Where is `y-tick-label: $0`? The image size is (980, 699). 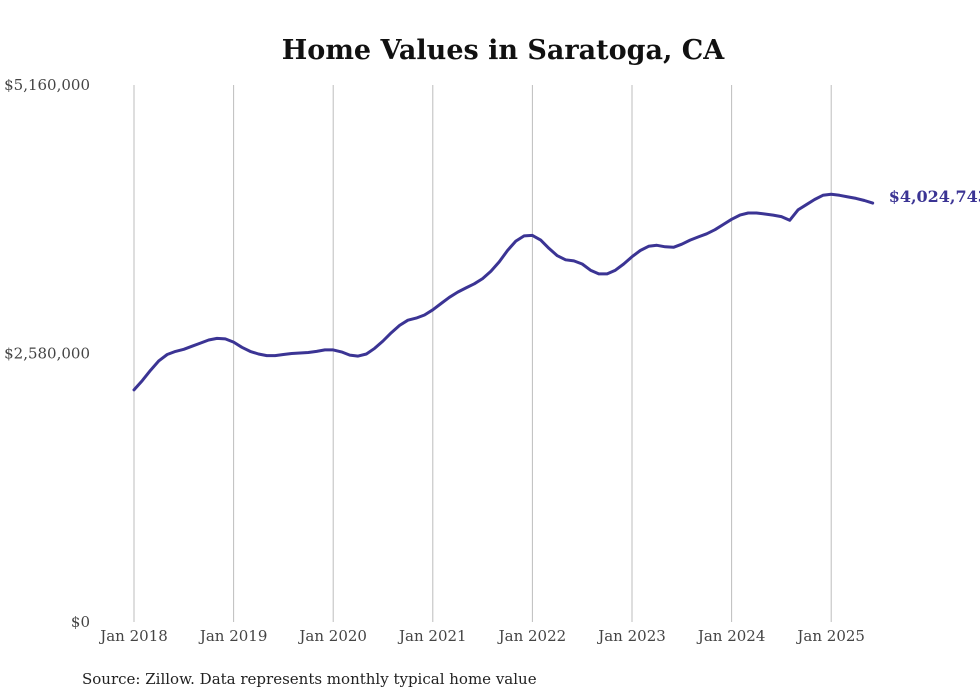 y-tick-label: $0 is located at coordinates (80, 622).